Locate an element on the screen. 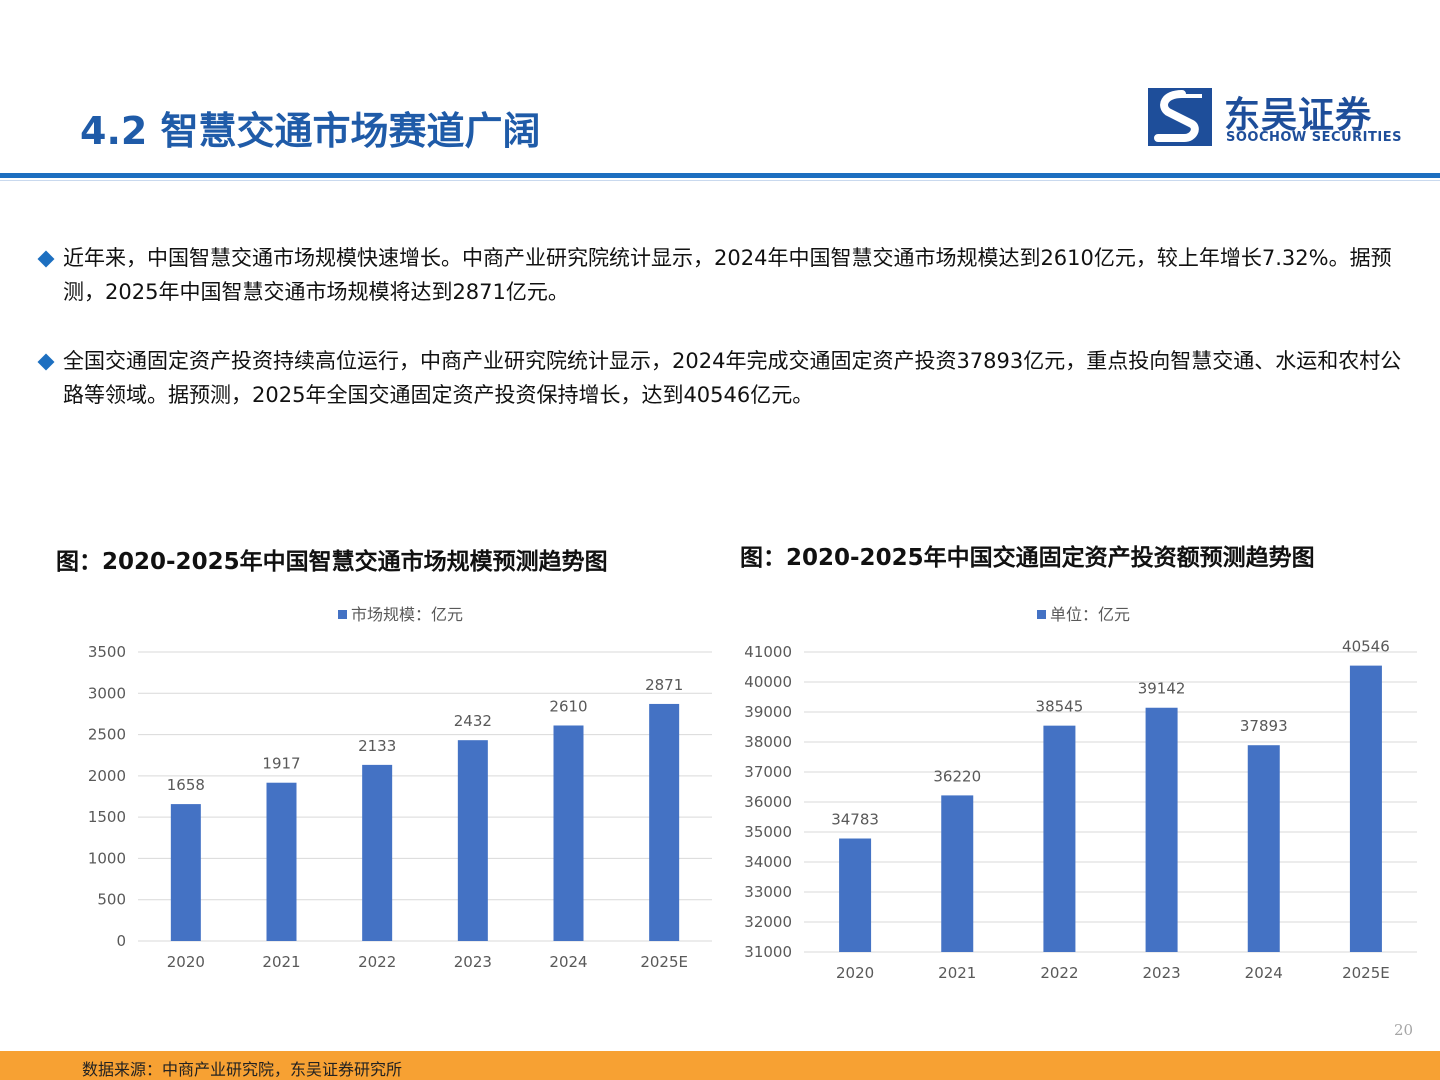 Image resolution: width=1440 pixels, height=1080 pixels. y-tick-label: 38000 is located at coordinates (768, 742).